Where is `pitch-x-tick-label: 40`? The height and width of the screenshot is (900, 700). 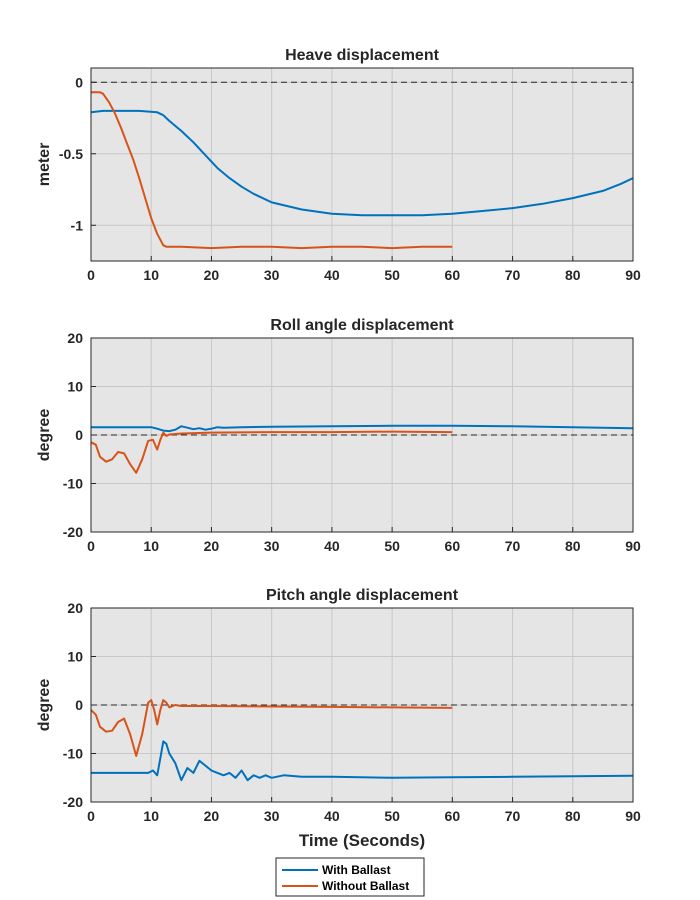 pitch-x-tick-label: 40 is located at coordinates (332, 816).